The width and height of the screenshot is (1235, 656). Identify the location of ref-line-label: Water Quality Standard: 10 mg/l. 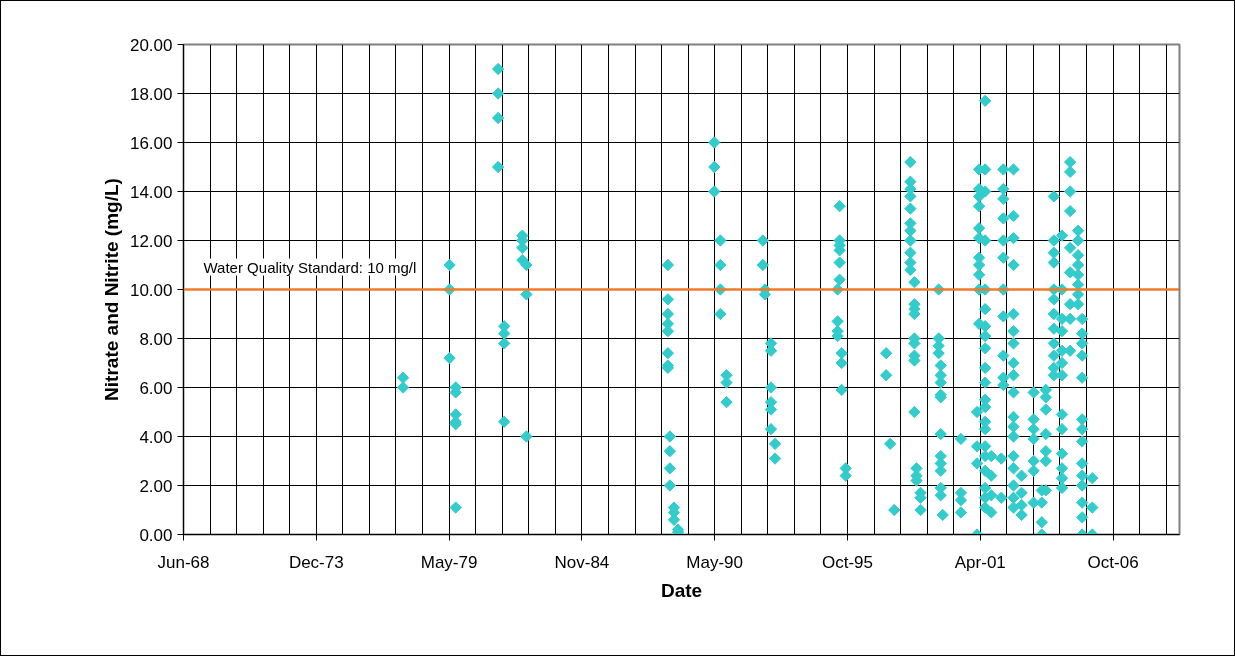
(310, 267).